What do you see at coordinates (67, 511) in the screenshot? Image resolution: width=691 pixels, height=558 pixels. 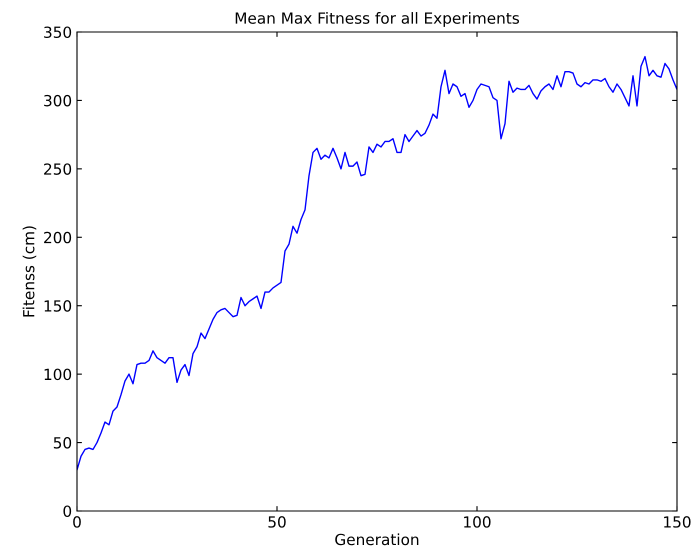 I see `y-tick-label: 0` at bounding box center [67, 511].